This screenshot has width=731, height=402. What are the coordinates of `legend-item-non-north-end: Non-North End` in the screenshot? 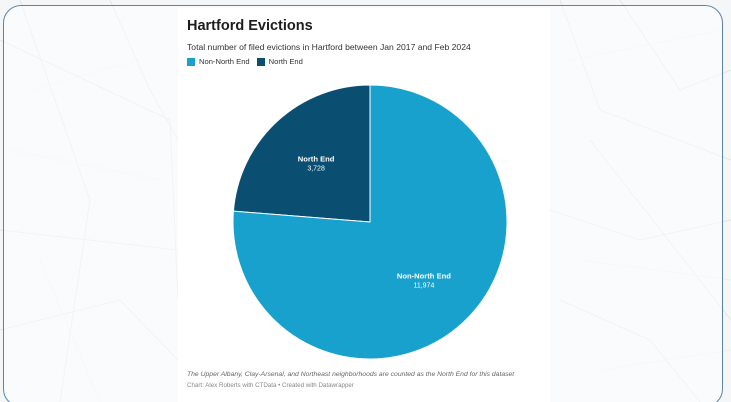 It's located at (218, 61).